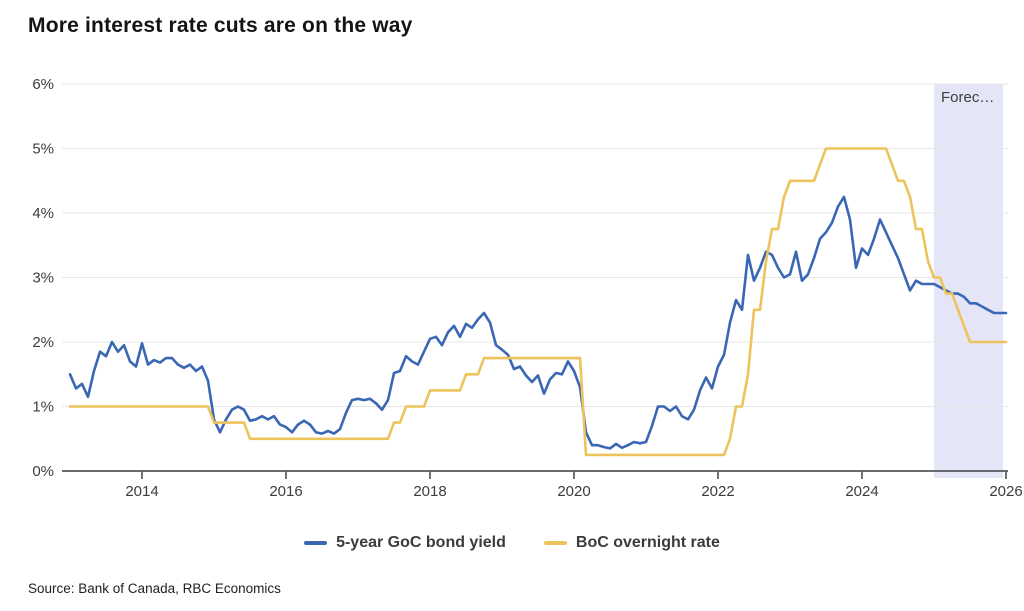 The width and height of the screenshot is (1024, 611). I want to click on legend-label-bond-yield: 5-year GoC bond yield, so click(421, 542).